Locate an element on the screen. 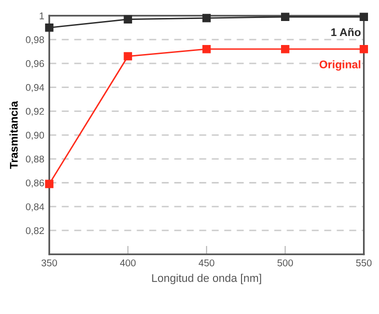 This screenshot has height=314, width=379. y-tick-label: 0,82 is located at coordinates (35, 231).